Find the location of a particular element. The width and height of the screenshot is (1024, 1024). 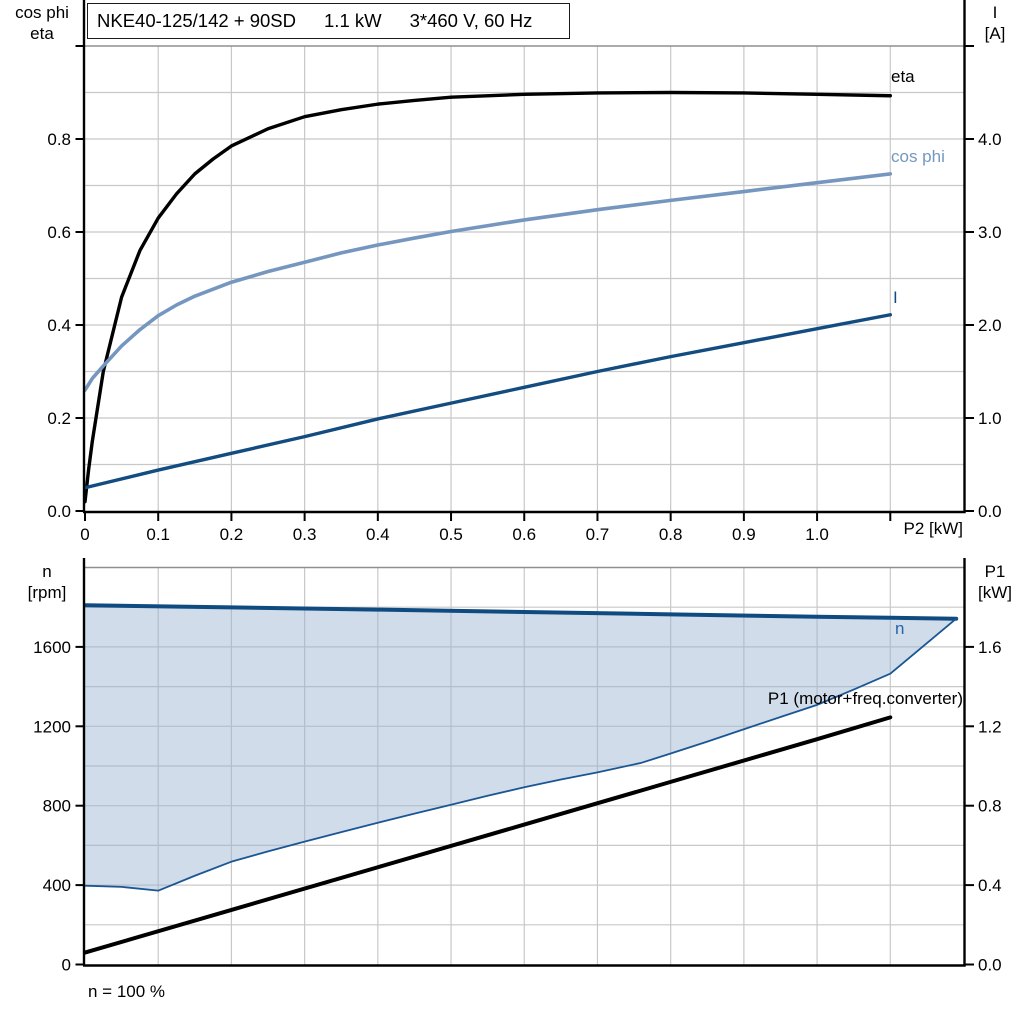

pump-model-label: NKE40-125/142 + 90SD is located at coordinates (197, 20).